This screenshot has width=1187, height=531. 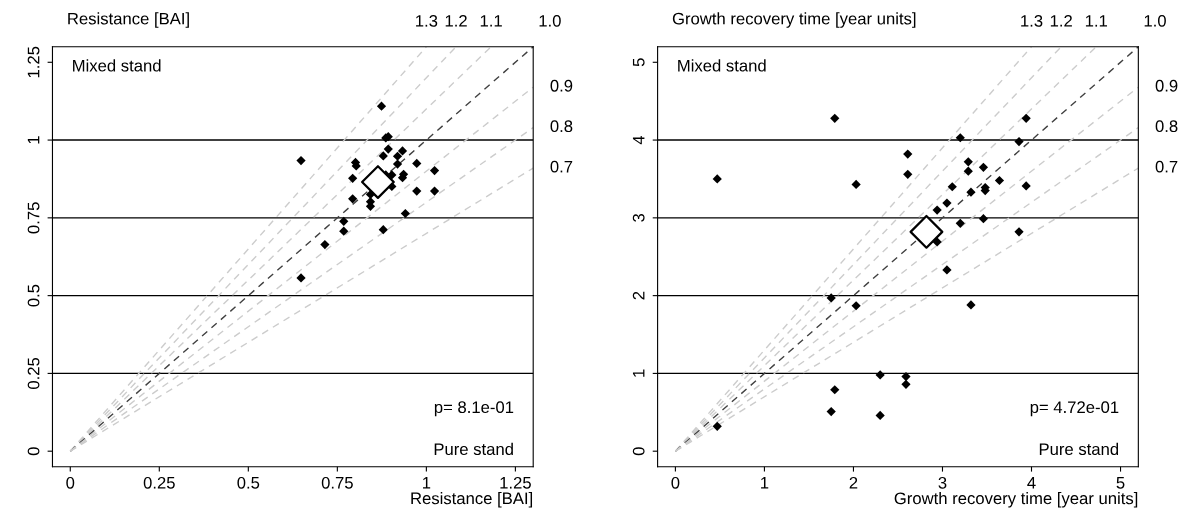 What do you see at coordinates (159, 482) in the screenshot?
I see `x-tick-label: 0.25` at bounding box center [159, 482].